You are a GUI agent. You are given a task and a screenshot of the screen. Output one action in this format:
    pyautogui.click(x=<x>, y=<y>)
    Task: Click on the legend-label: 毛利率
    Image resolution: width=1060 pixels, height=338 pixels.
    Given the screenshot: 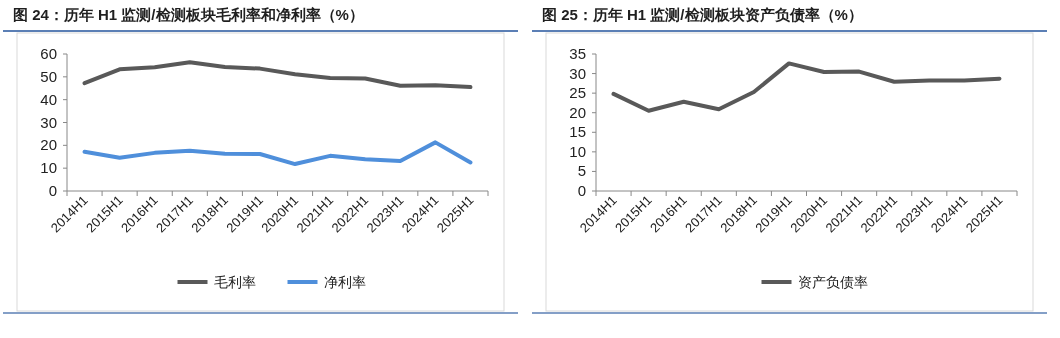 What is the action you would take?
    pyautogui.click(x=234, y=282)
    